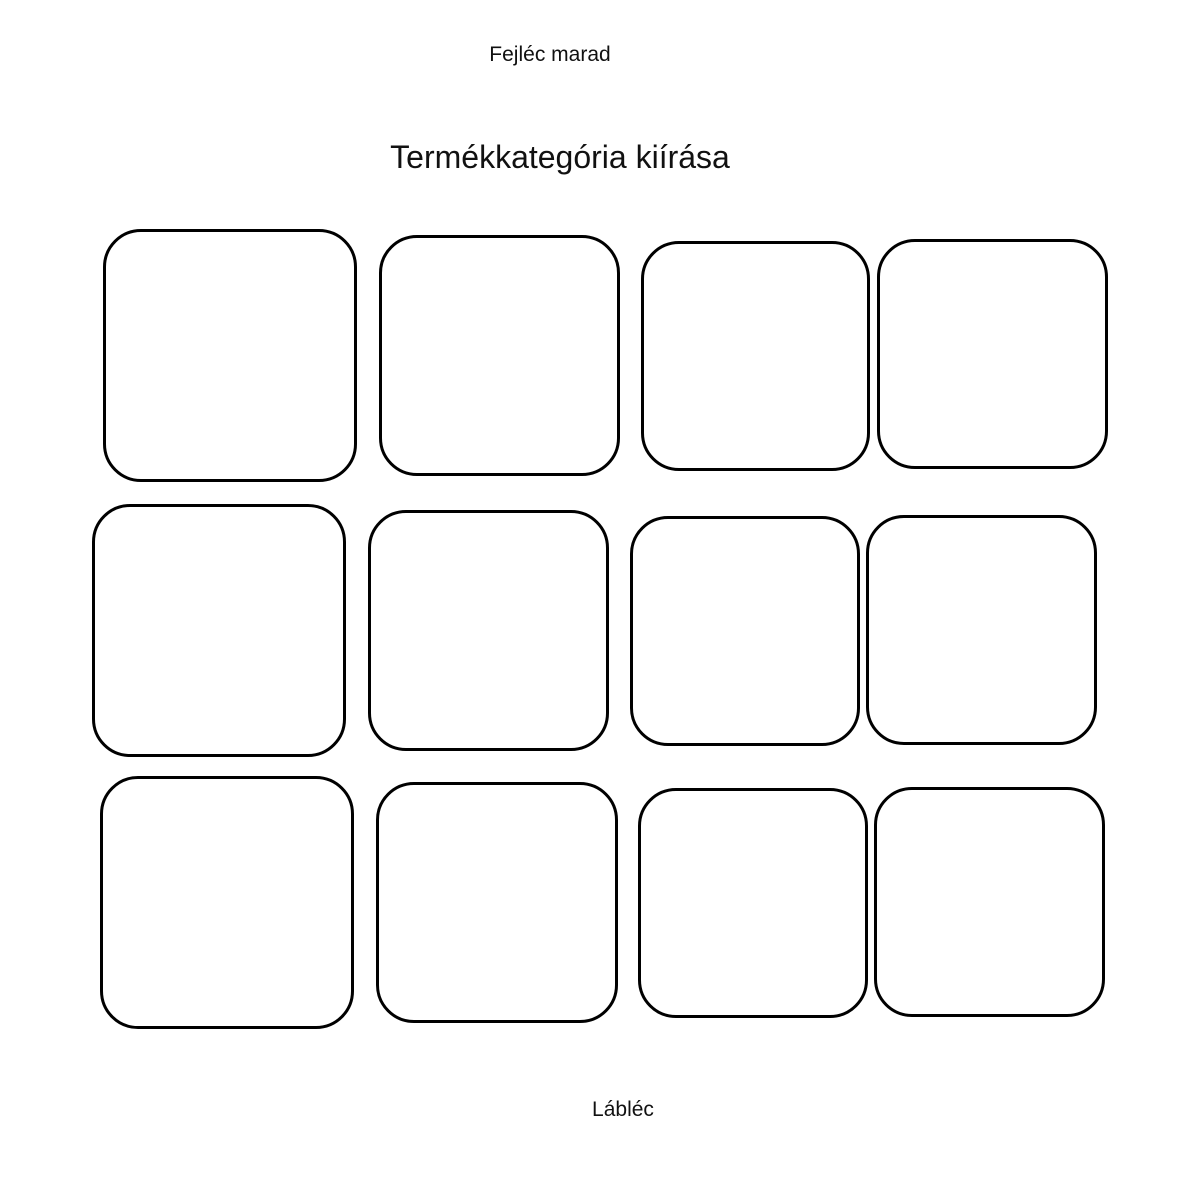 The image size is (1188, 1184). What do you see at coordinates (227, 902) in the screenshot?
I see `product-card-r3-c1` at bounding box center [227, 902].